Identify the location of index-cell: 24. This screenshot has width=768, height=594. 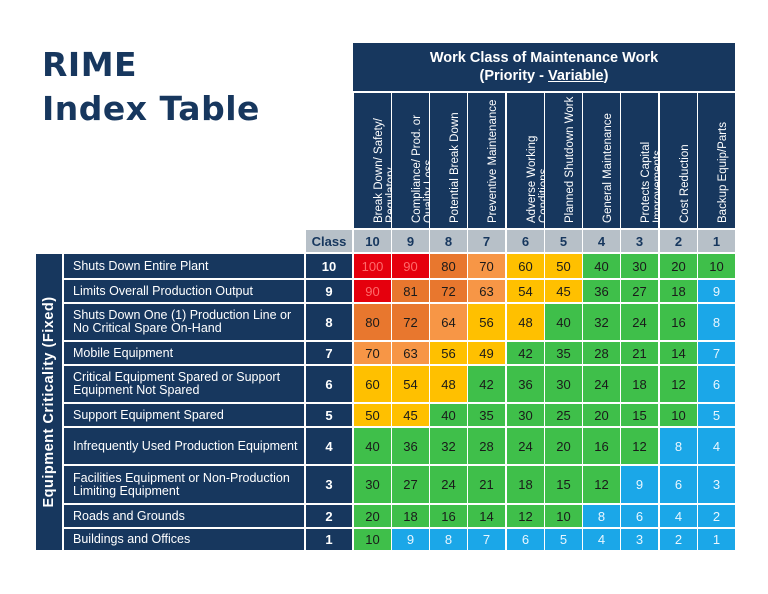
(639, 322).